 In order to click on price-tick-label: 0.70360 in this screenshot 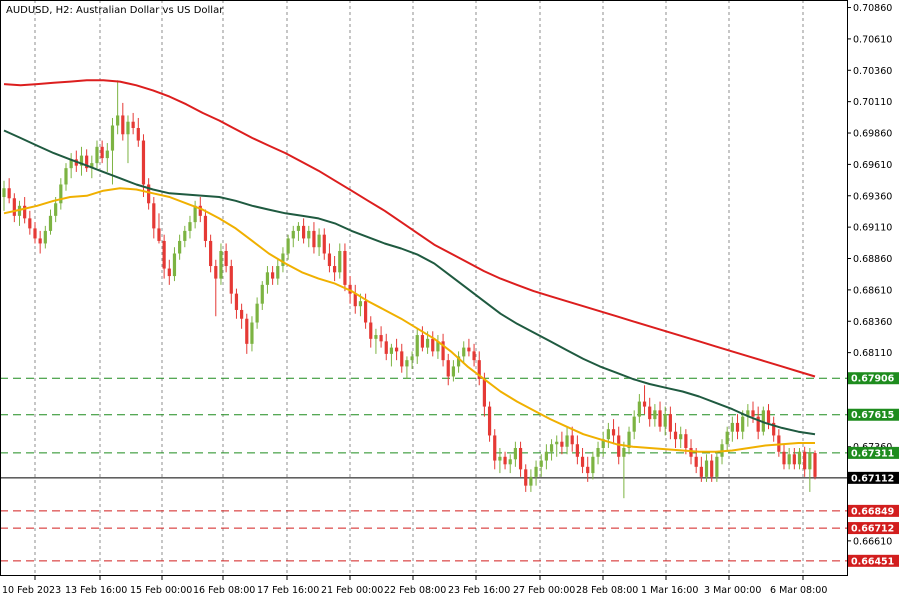, I will do `click(872, 71)`.